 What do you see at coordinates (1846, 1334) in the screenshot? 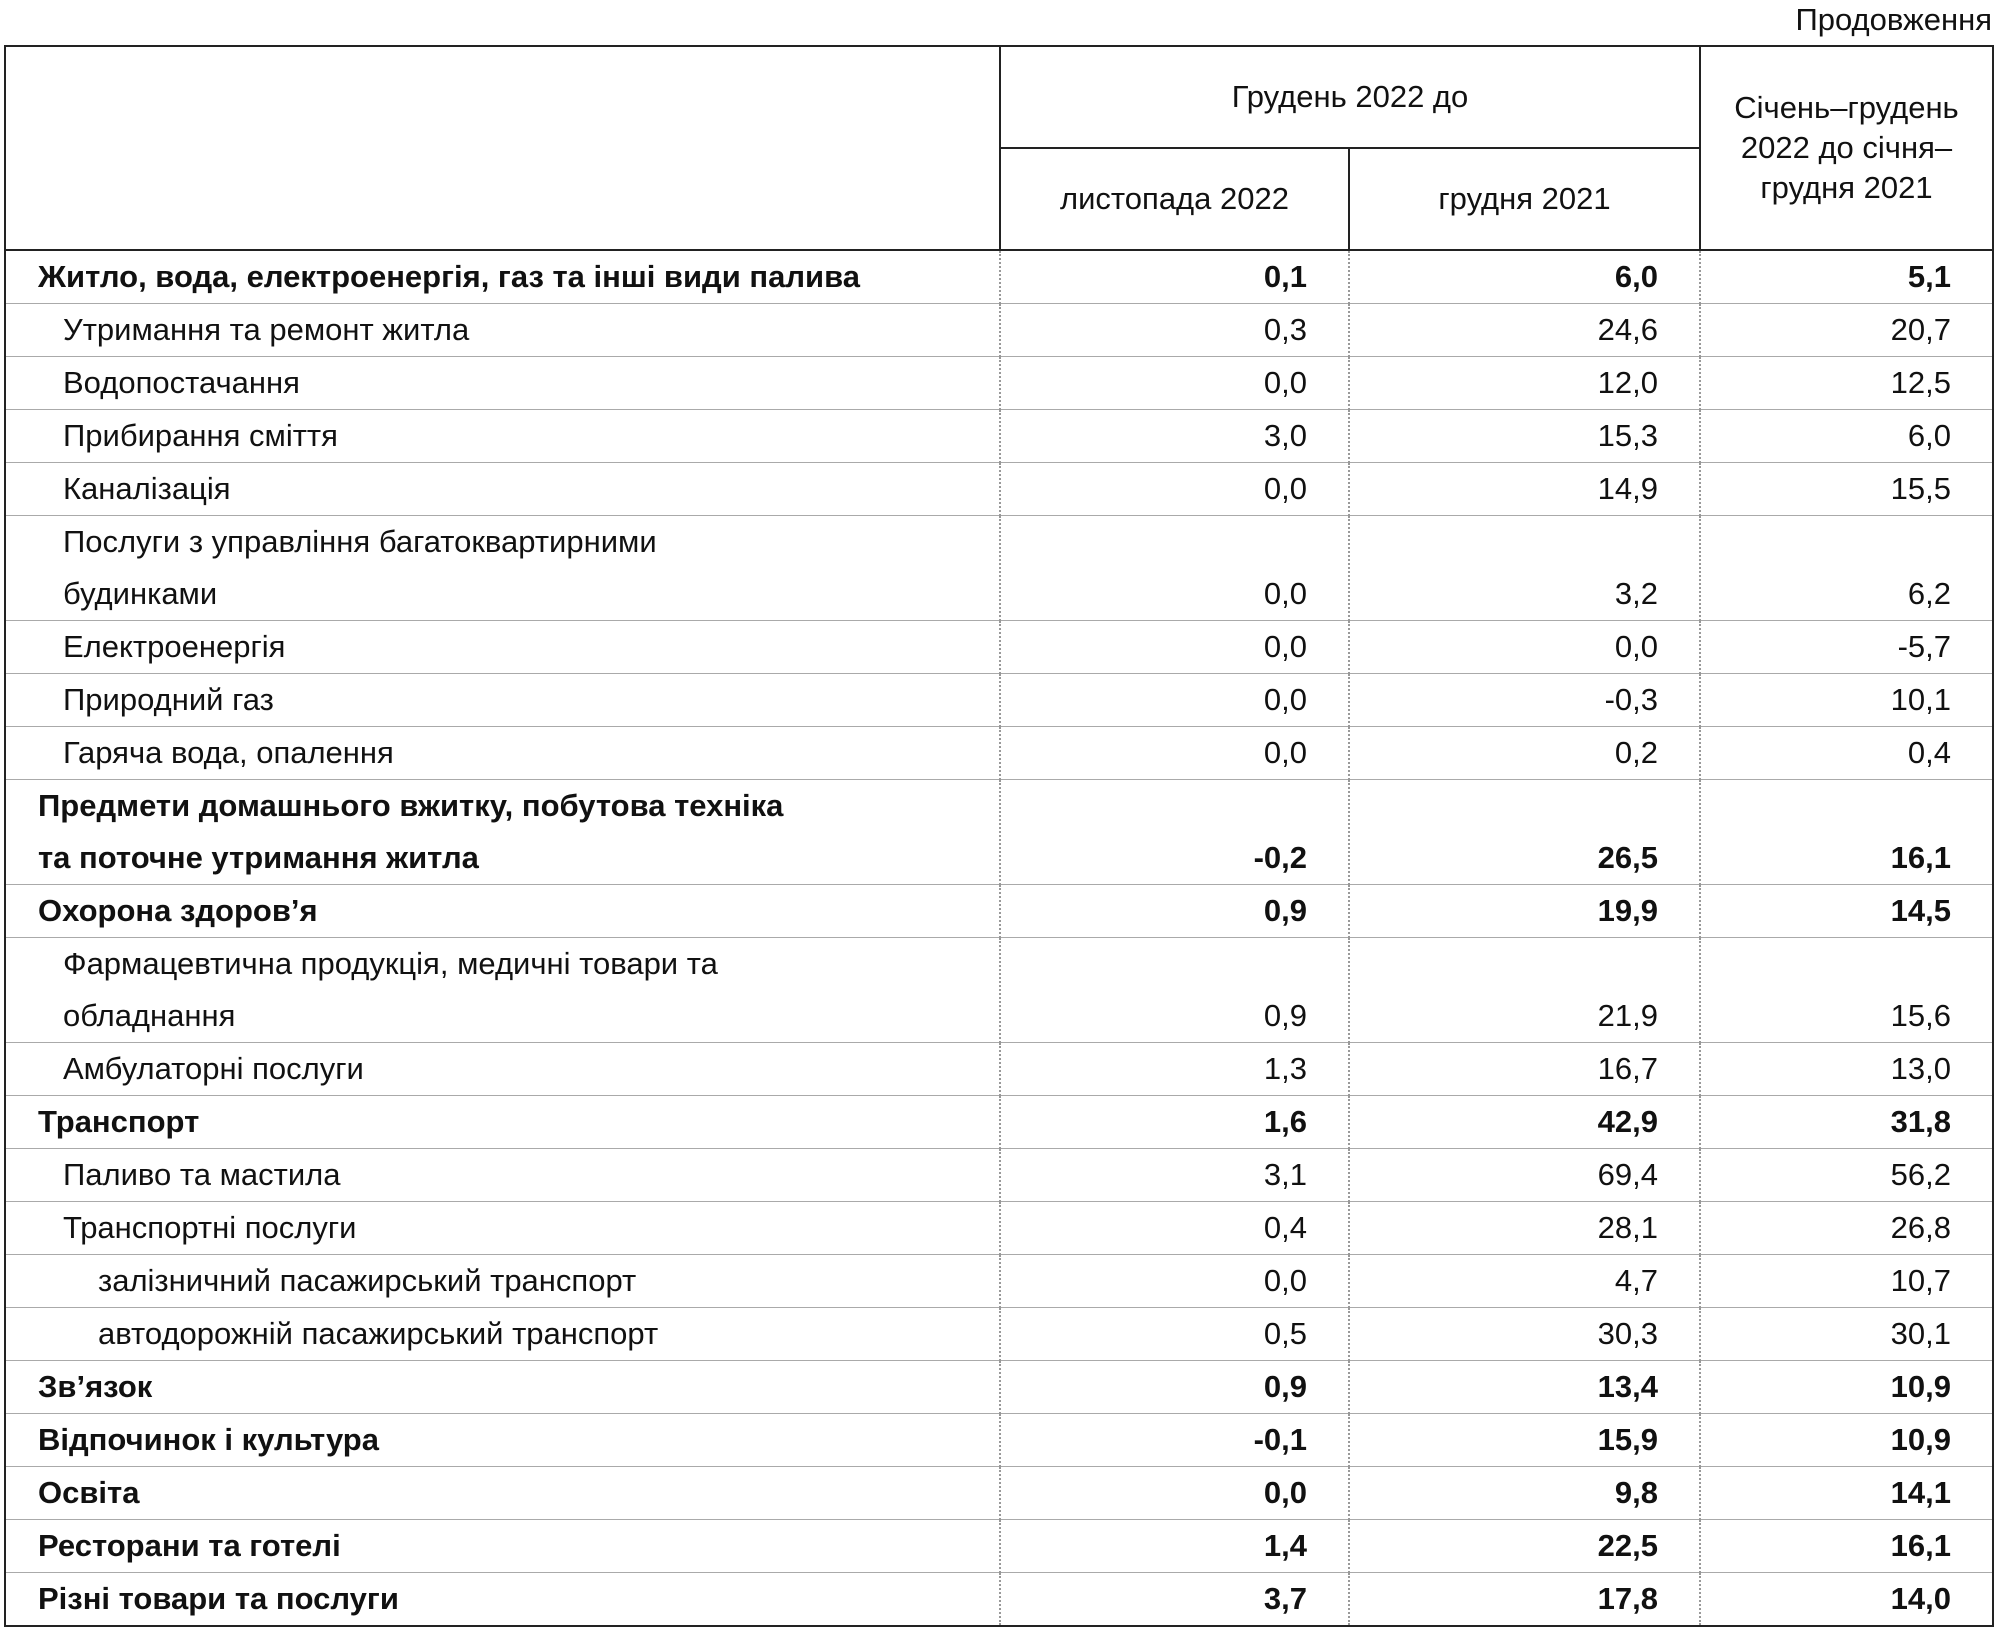
I see `value-annual: 30,1` at bounding box center [1846, 1334].